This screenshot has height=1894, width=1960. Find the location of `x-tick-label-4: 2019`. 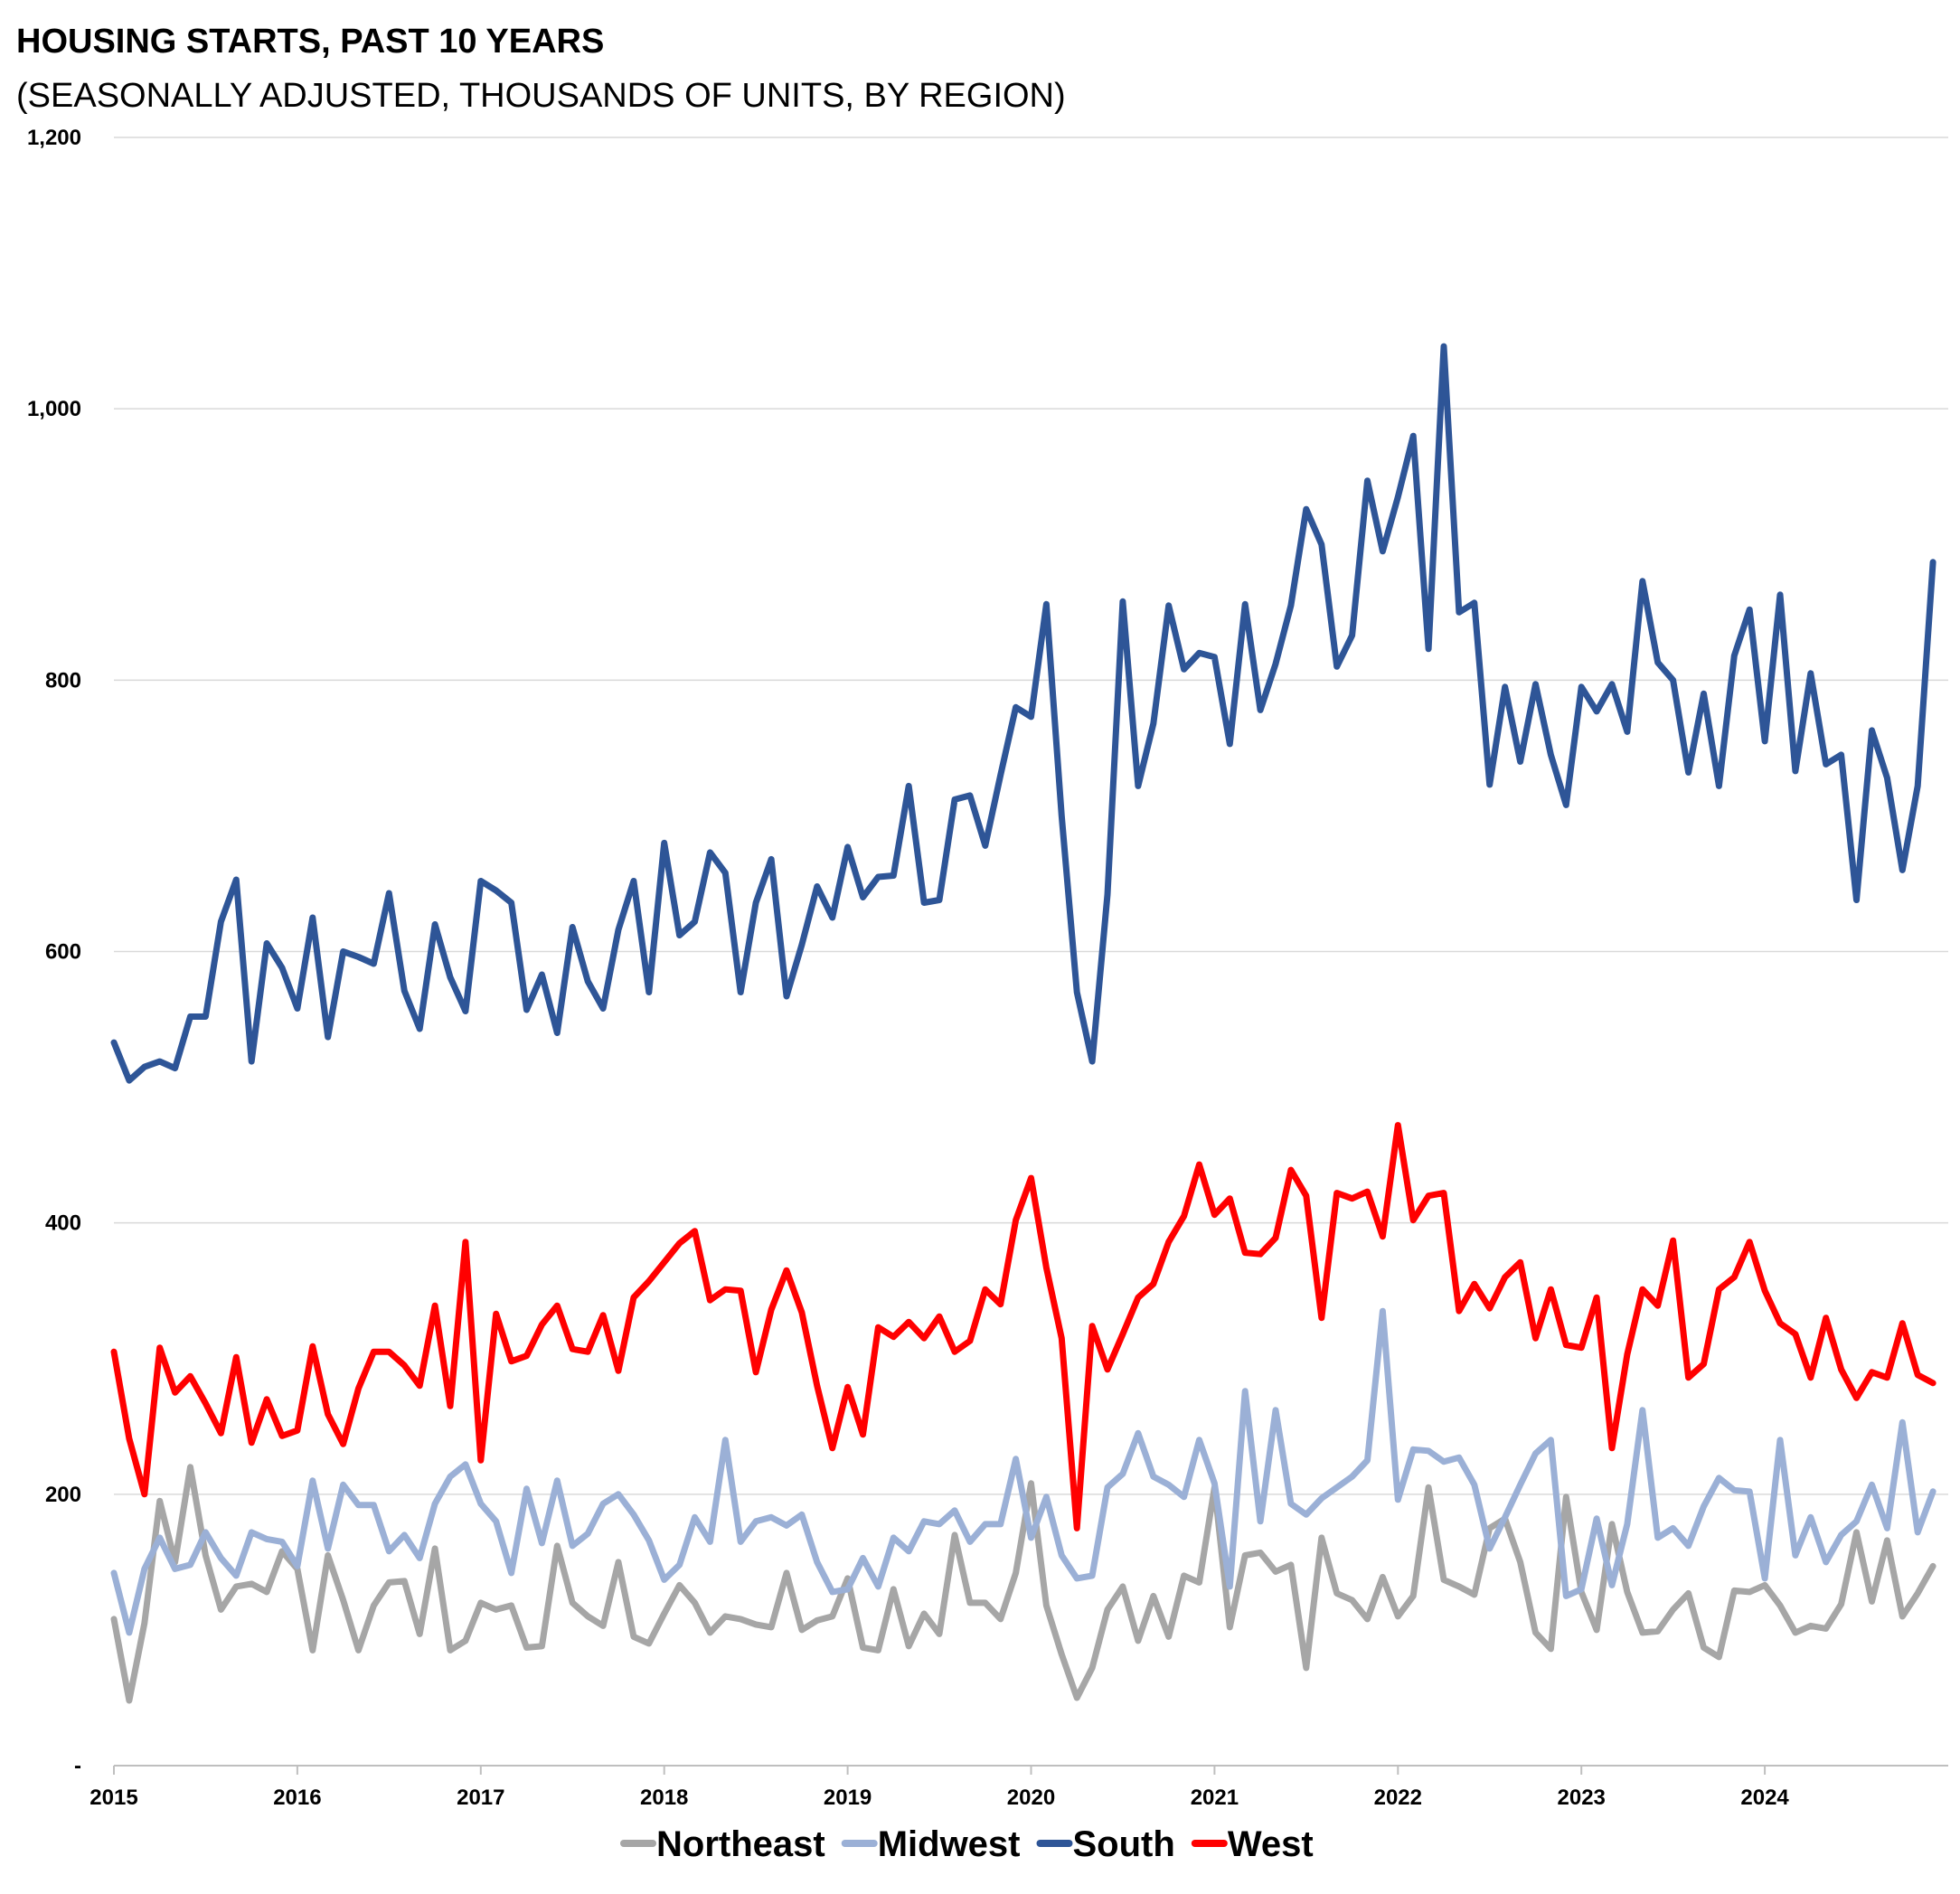

x-tick-label-4: 2019 is located at coordinates (848, 1798).